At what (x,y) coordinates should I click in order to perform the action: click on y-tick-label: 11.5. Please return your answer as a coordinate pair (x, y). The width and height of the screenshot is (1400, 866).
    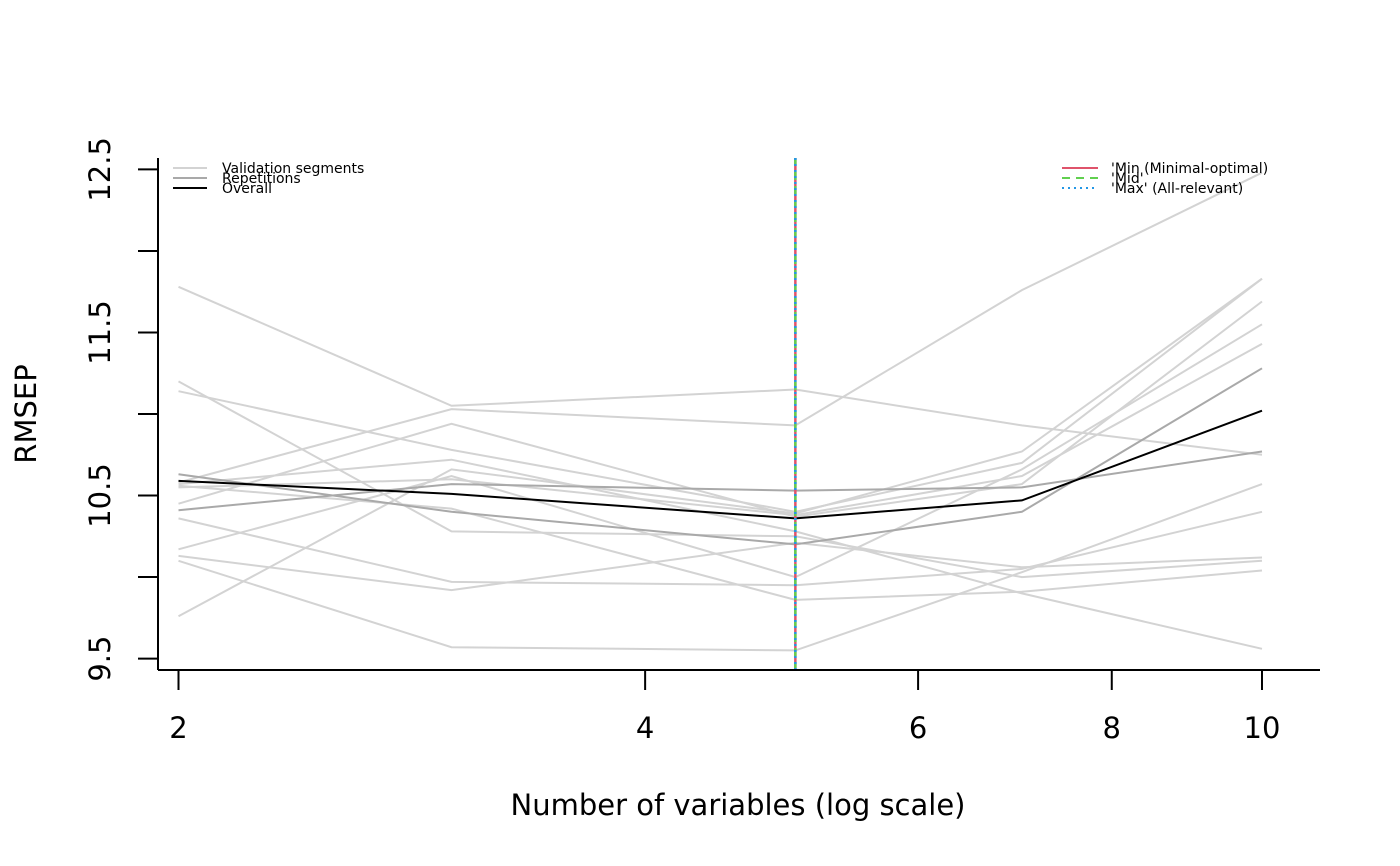
    Looking at the image, I should click on (100, 332).